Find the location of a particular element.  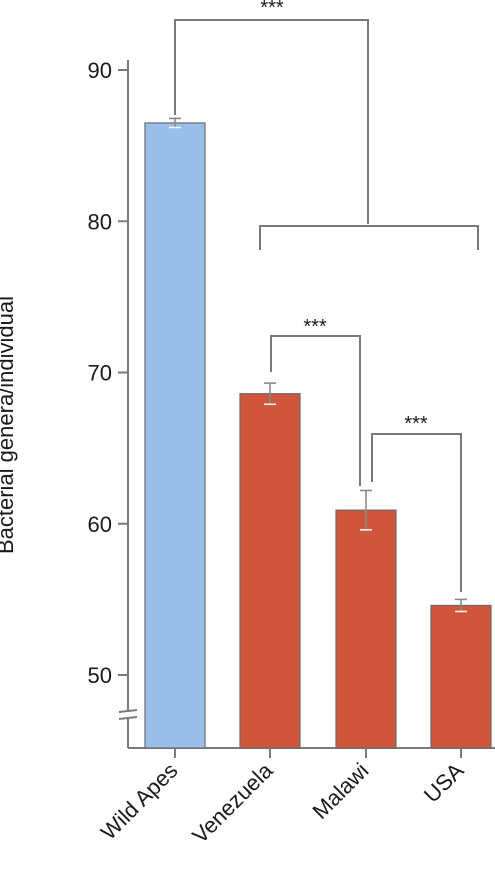

y-tick-label: 70 is located at coordinates (100, 373).